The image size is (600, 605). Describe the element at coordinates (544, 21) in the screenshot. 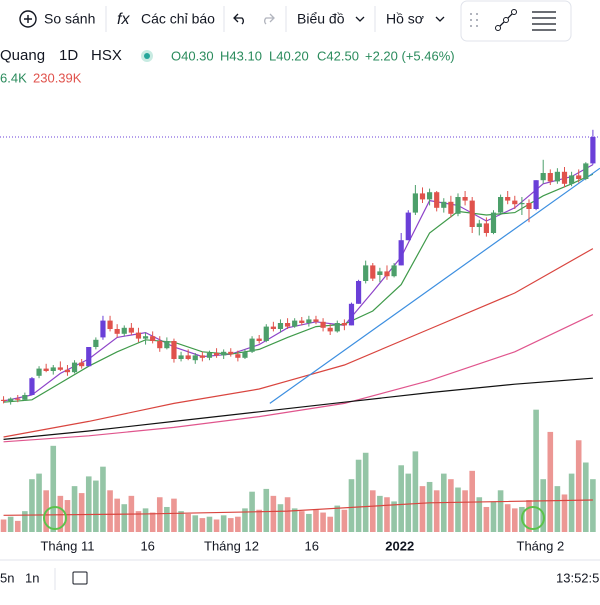

I see `fib-tool` at that location.